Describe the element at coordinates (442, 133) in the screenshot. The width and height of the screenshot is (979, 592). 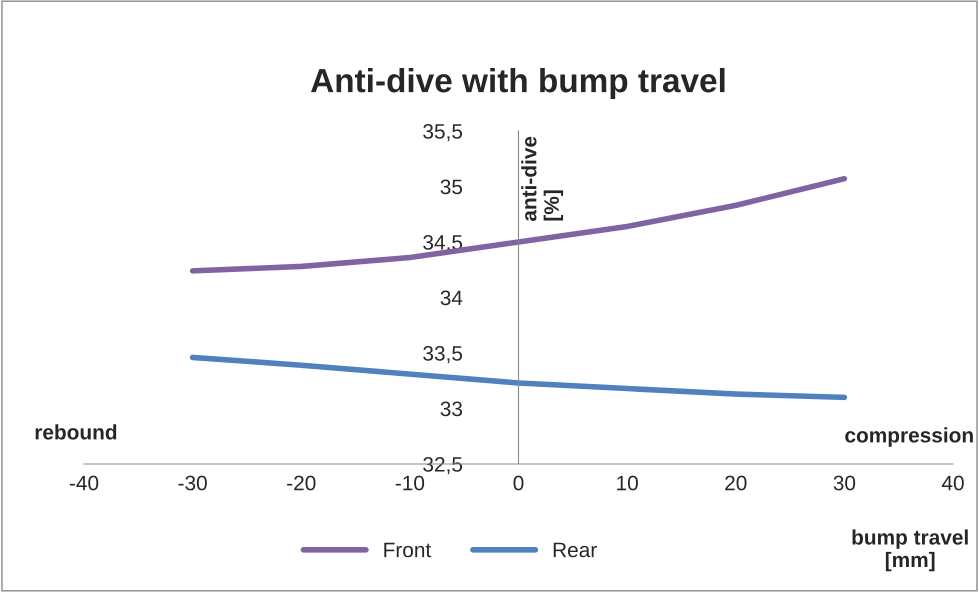
I see `y-tick-label: 35,5` at that location.